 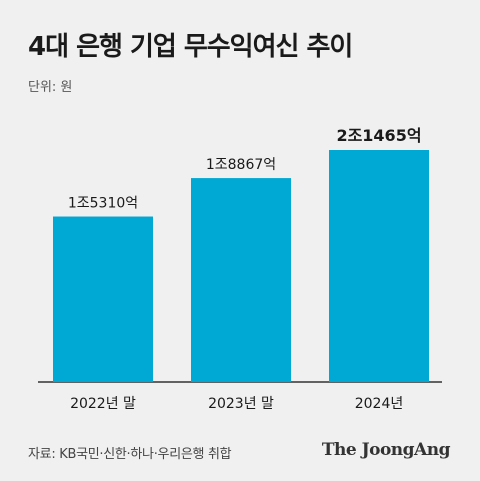 What do you see at coordinates (103, 404) in the screenshot?
I see `category-label-0: 2022년 말` at bounding box center [103, 404].